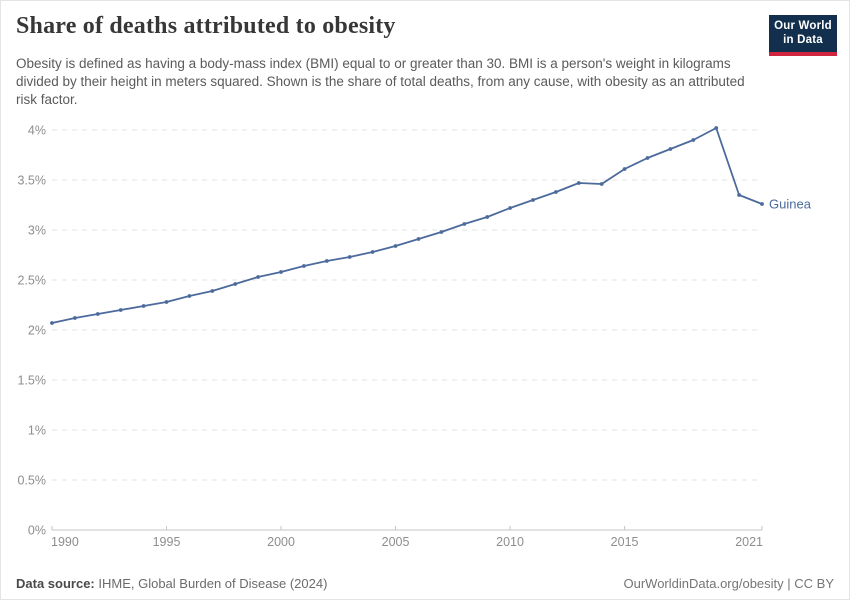  What do you see at coordinates (37, 331) in the screenshot?
I see `y-axis-tick-label: 2%` at bounding box center [37, 331].